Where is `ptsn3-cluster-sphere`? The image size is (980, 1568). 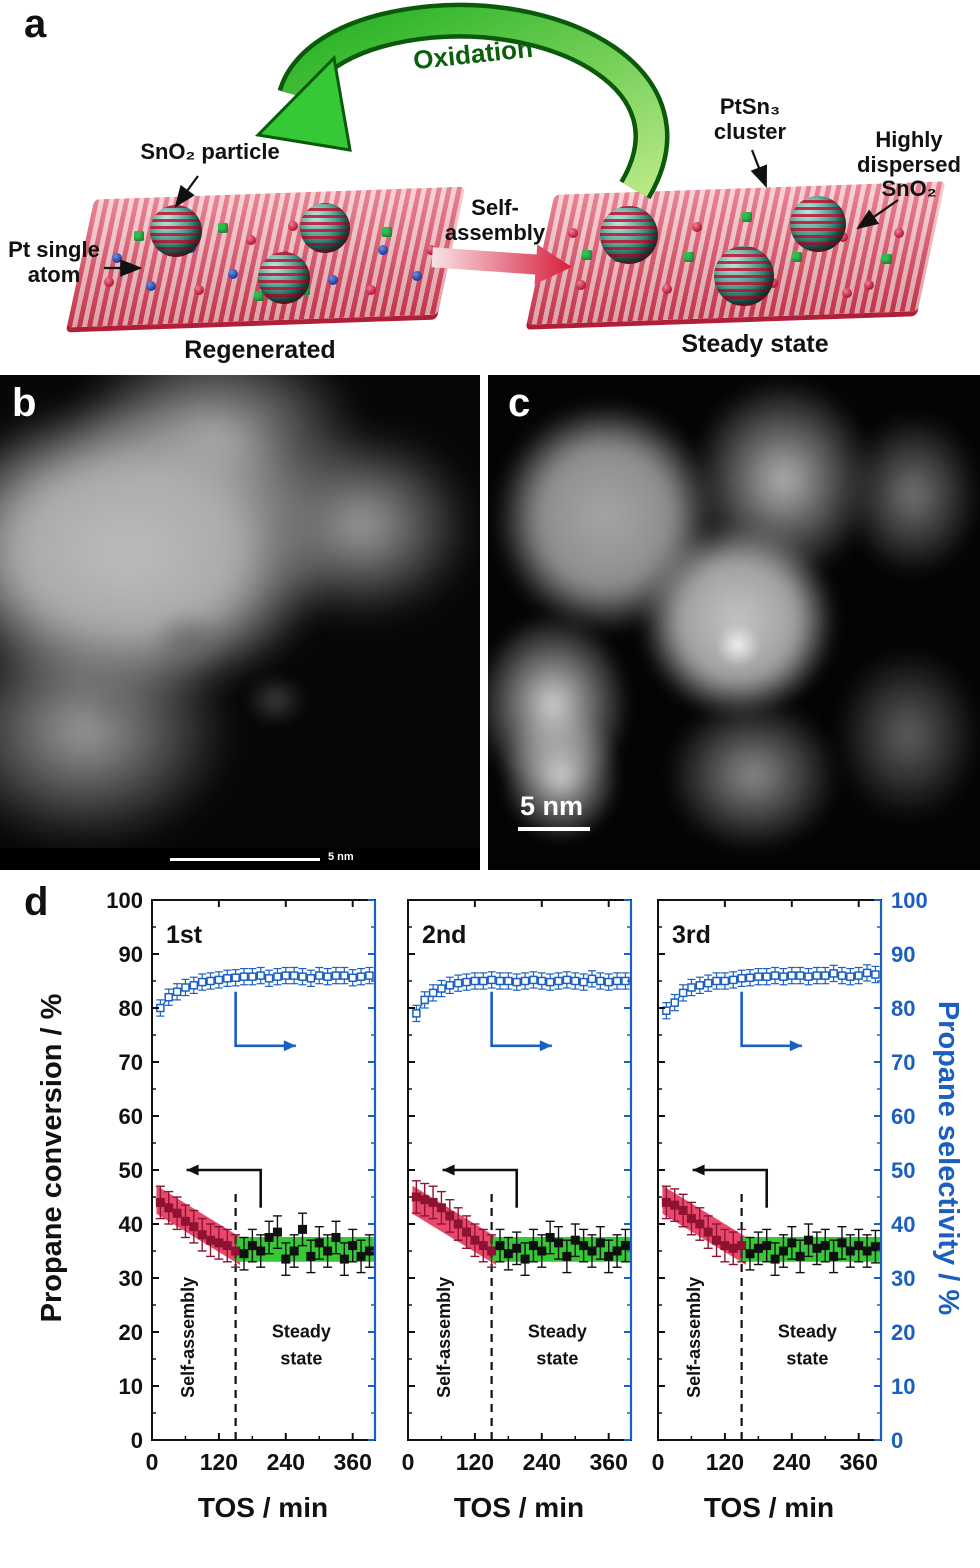
ptsn3-cluster-sphere is located at coordinates (744, 276).